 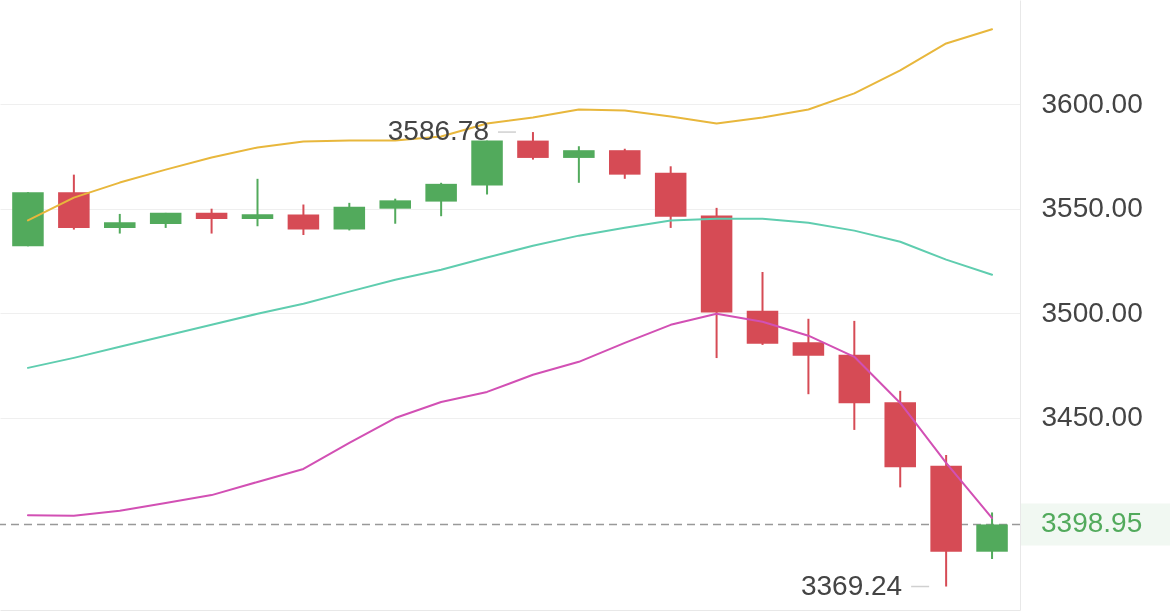 I want to click on y-tick-label: 3550.00, so click(x=1092, y=208).